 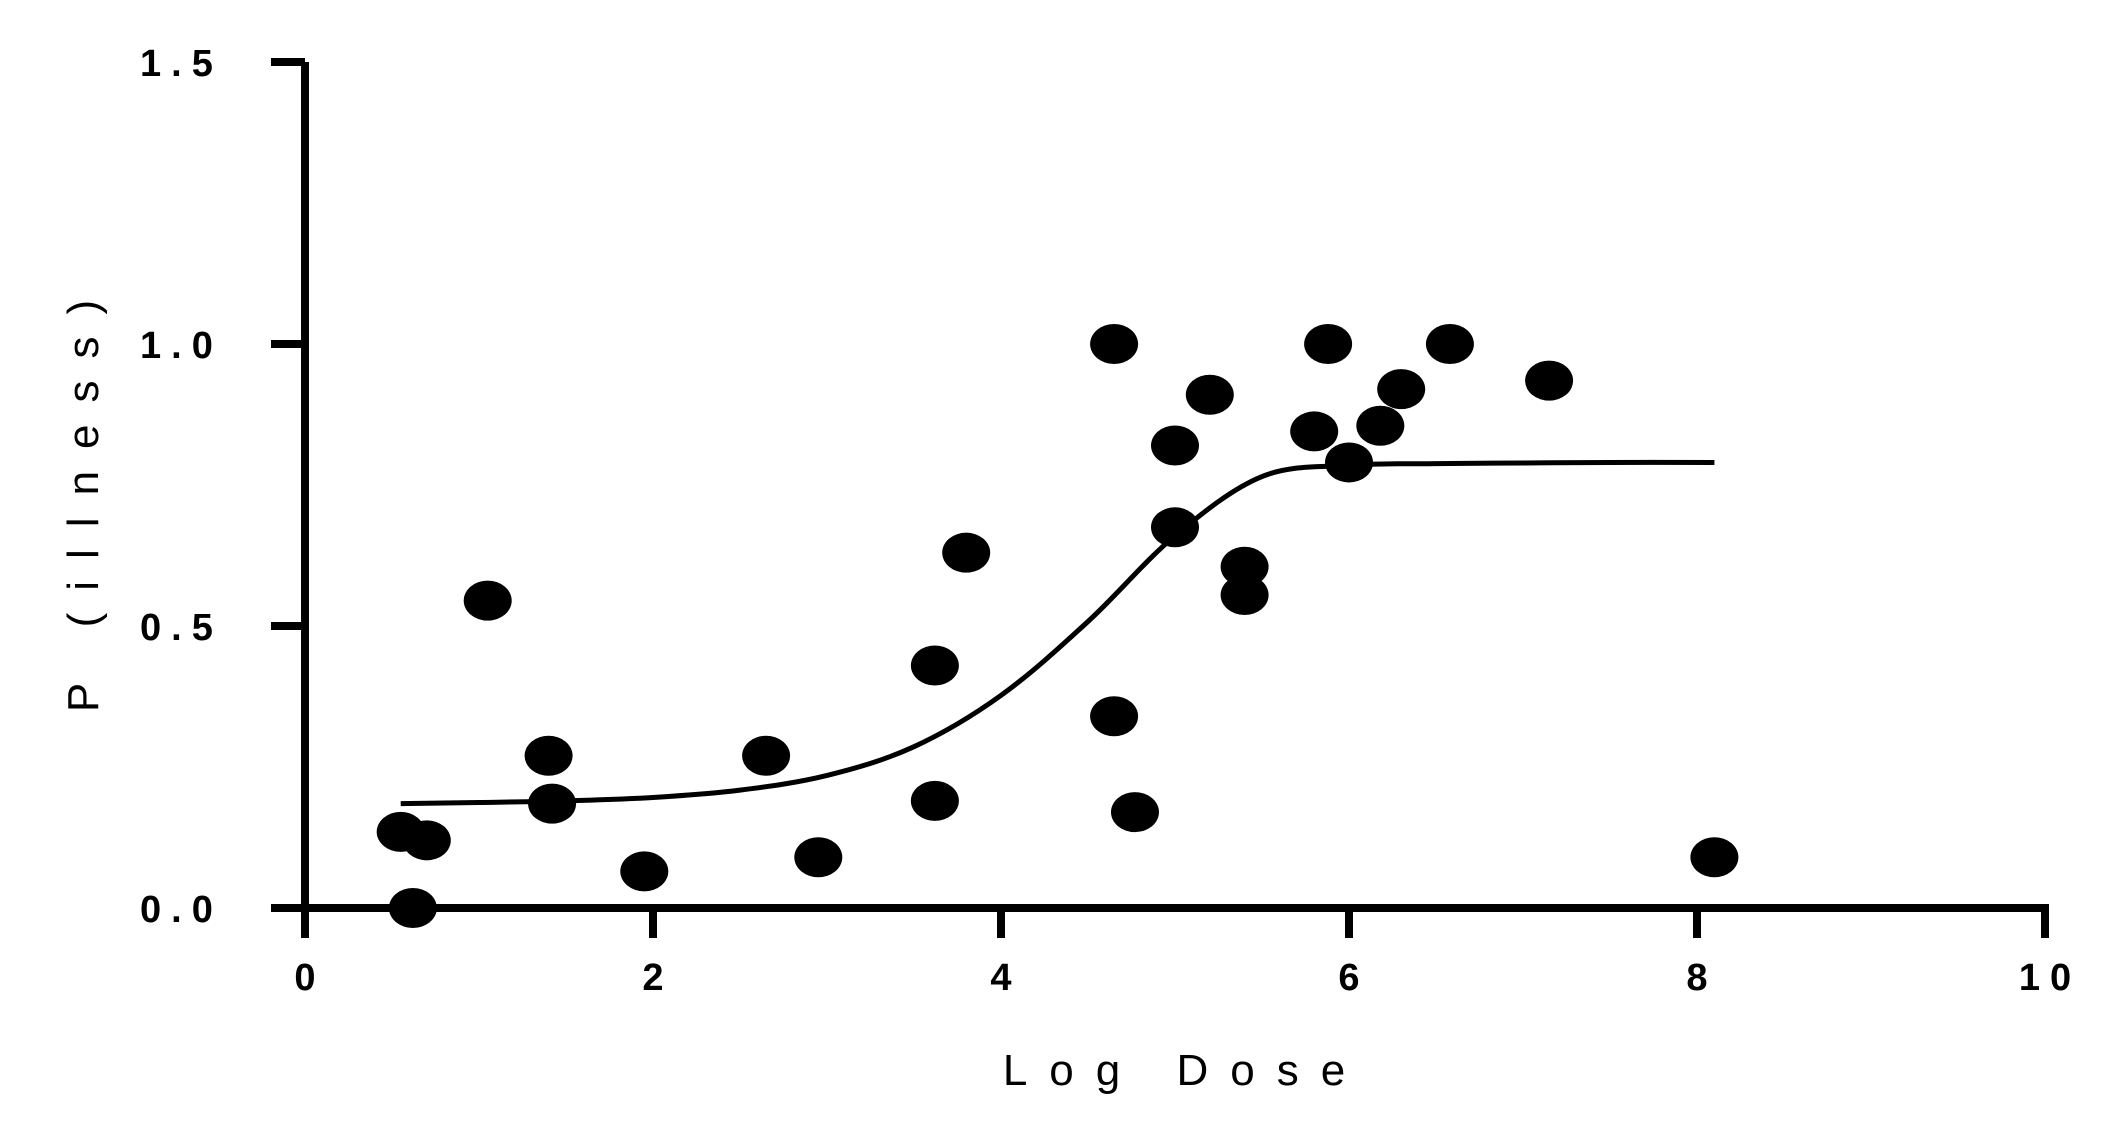 What do you see at coordinates (181, 64) in the screenshot?
I see `y-tick-label: 1.5` at bounding box center [181, 64].